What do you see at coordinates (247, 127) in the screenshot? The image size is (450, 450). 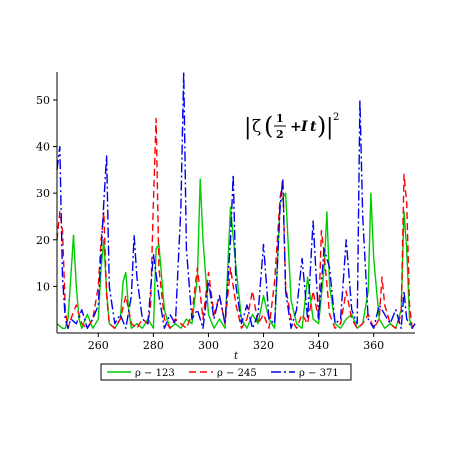 I see `formula-bar-left: |` at bounding box center [247, 127].